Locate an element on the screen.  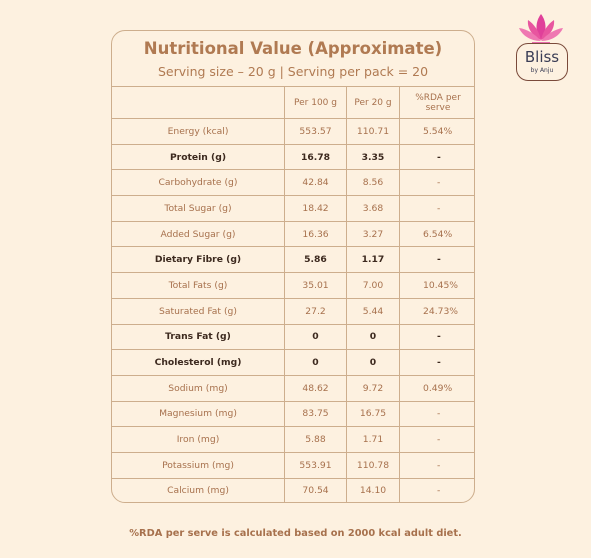
column-header-nutrient is located at coordinates (198, 102).